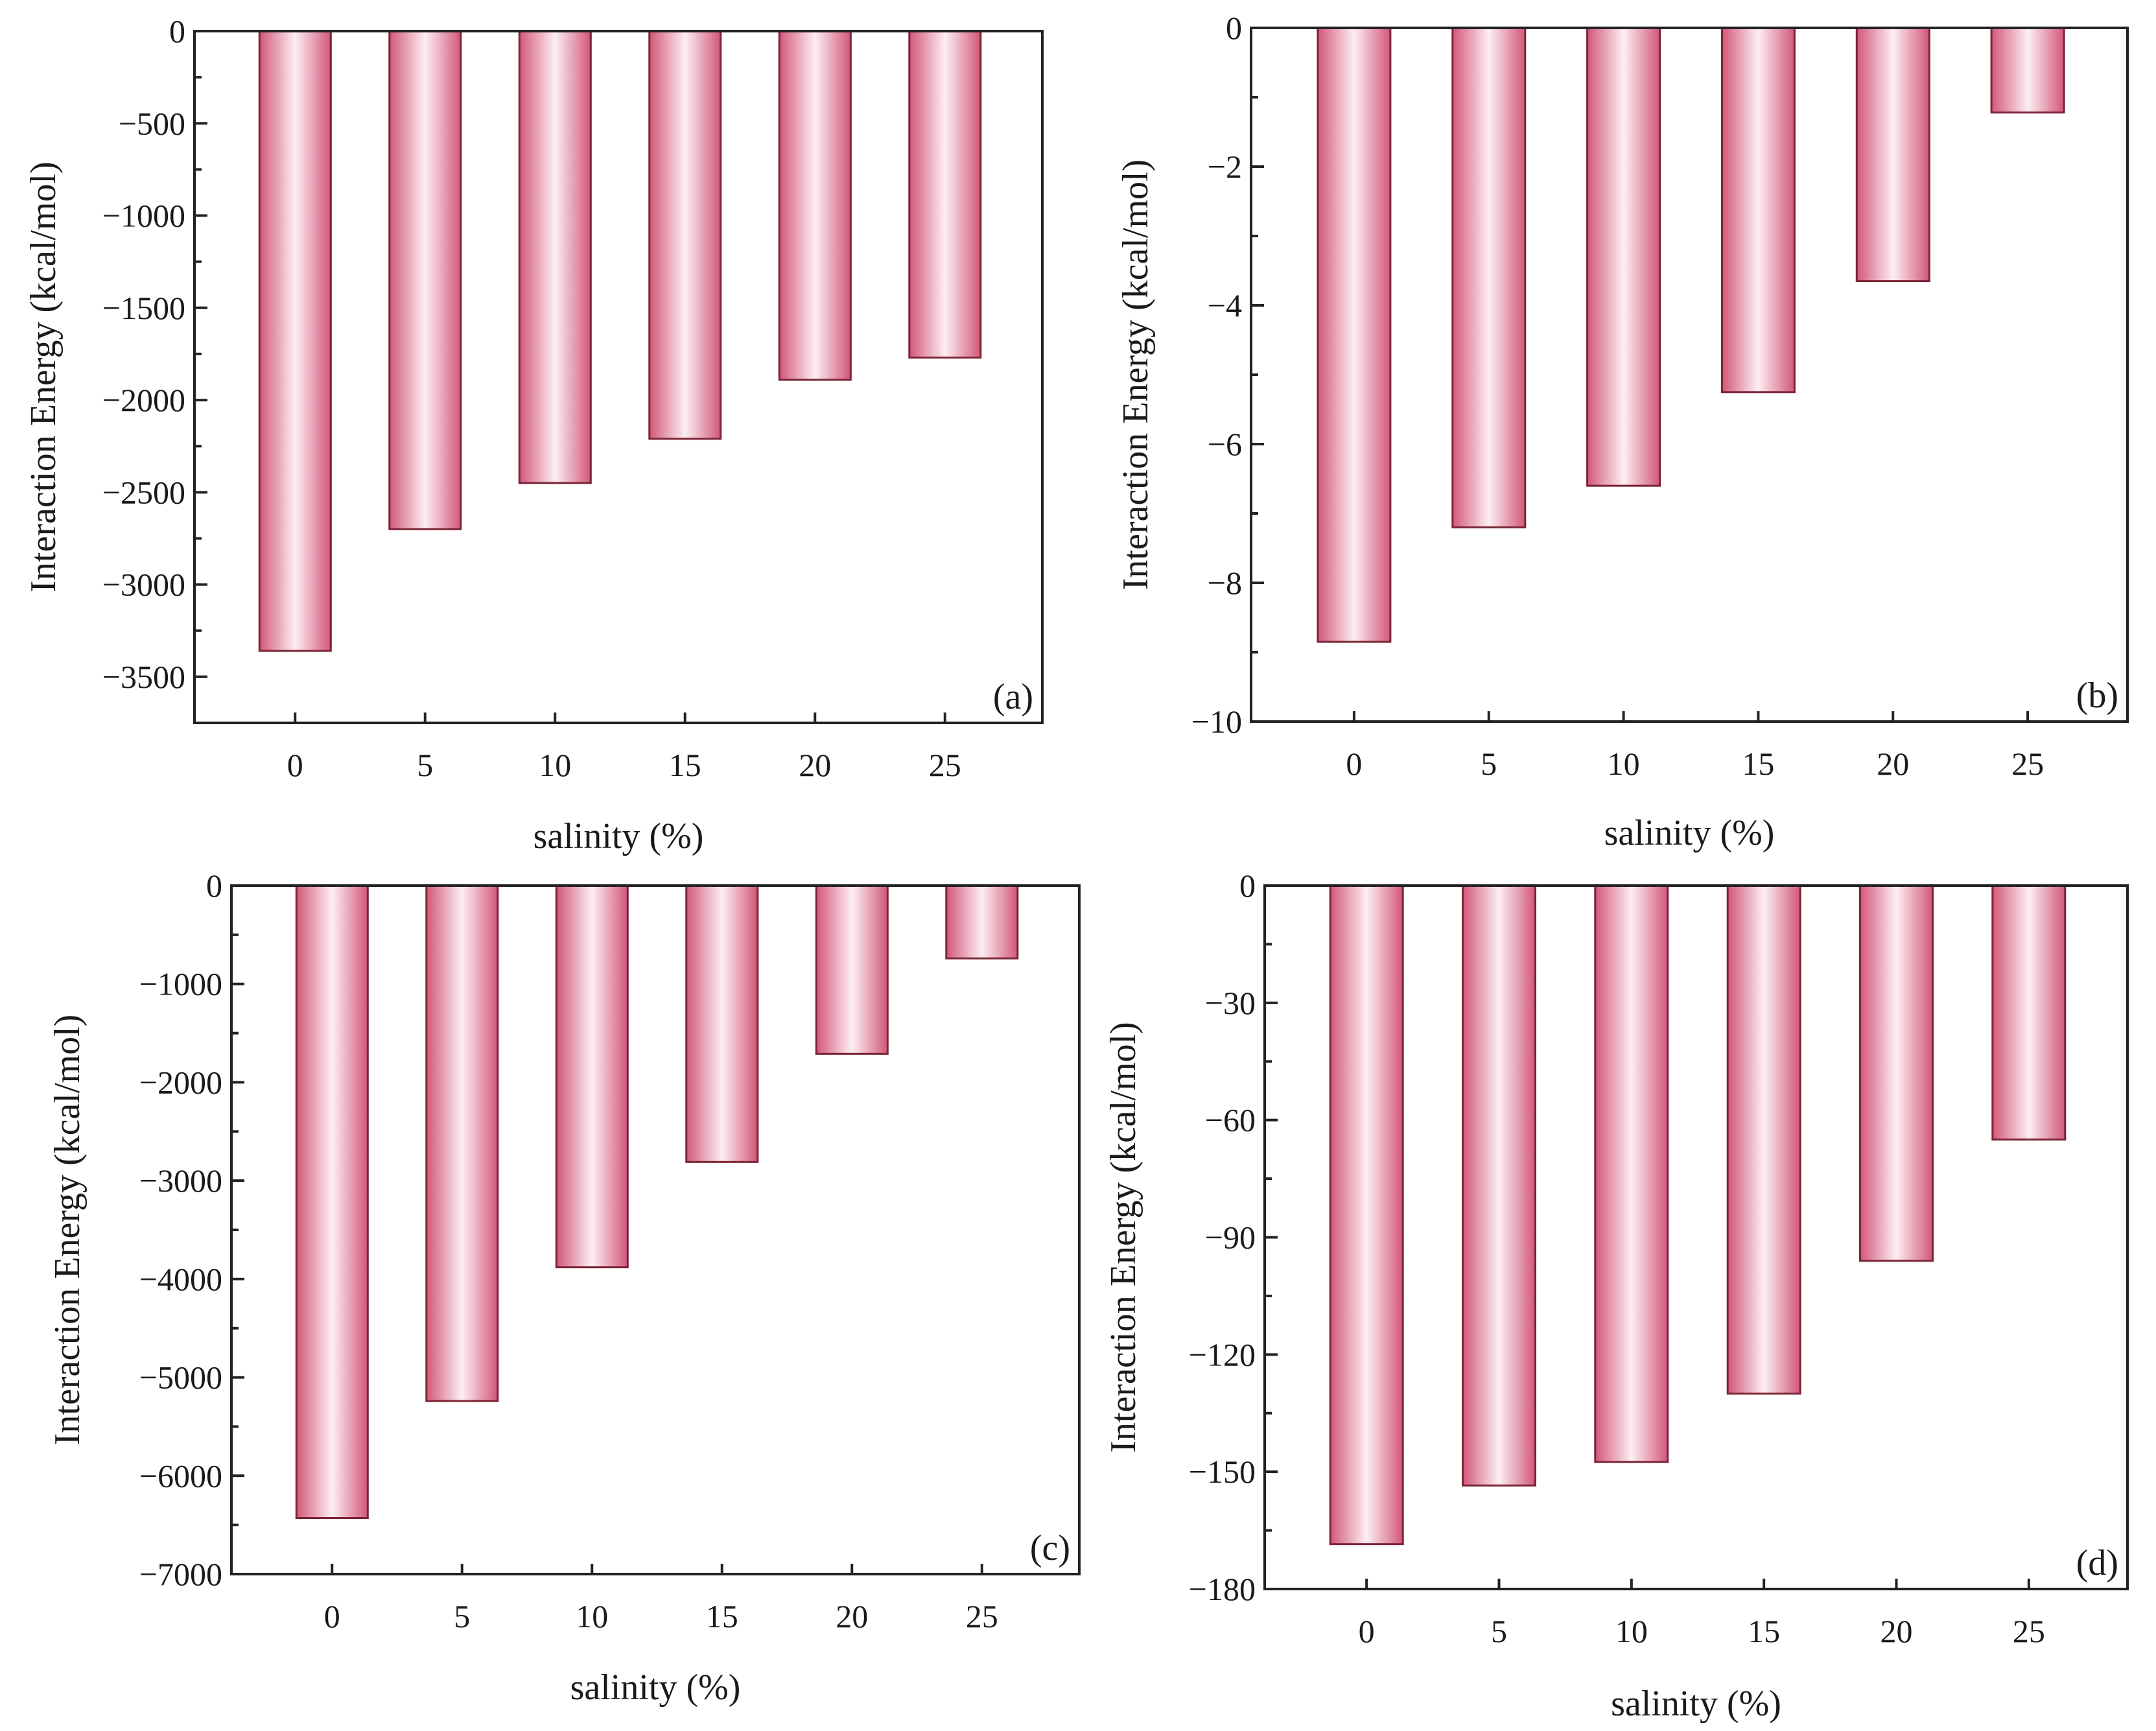 The height and width of the screenshot is (1731, 2156). Describe the element at coordinates (180, 1279) in the screenshot. I see `y-tick-label-4-c: −4000` at that location.